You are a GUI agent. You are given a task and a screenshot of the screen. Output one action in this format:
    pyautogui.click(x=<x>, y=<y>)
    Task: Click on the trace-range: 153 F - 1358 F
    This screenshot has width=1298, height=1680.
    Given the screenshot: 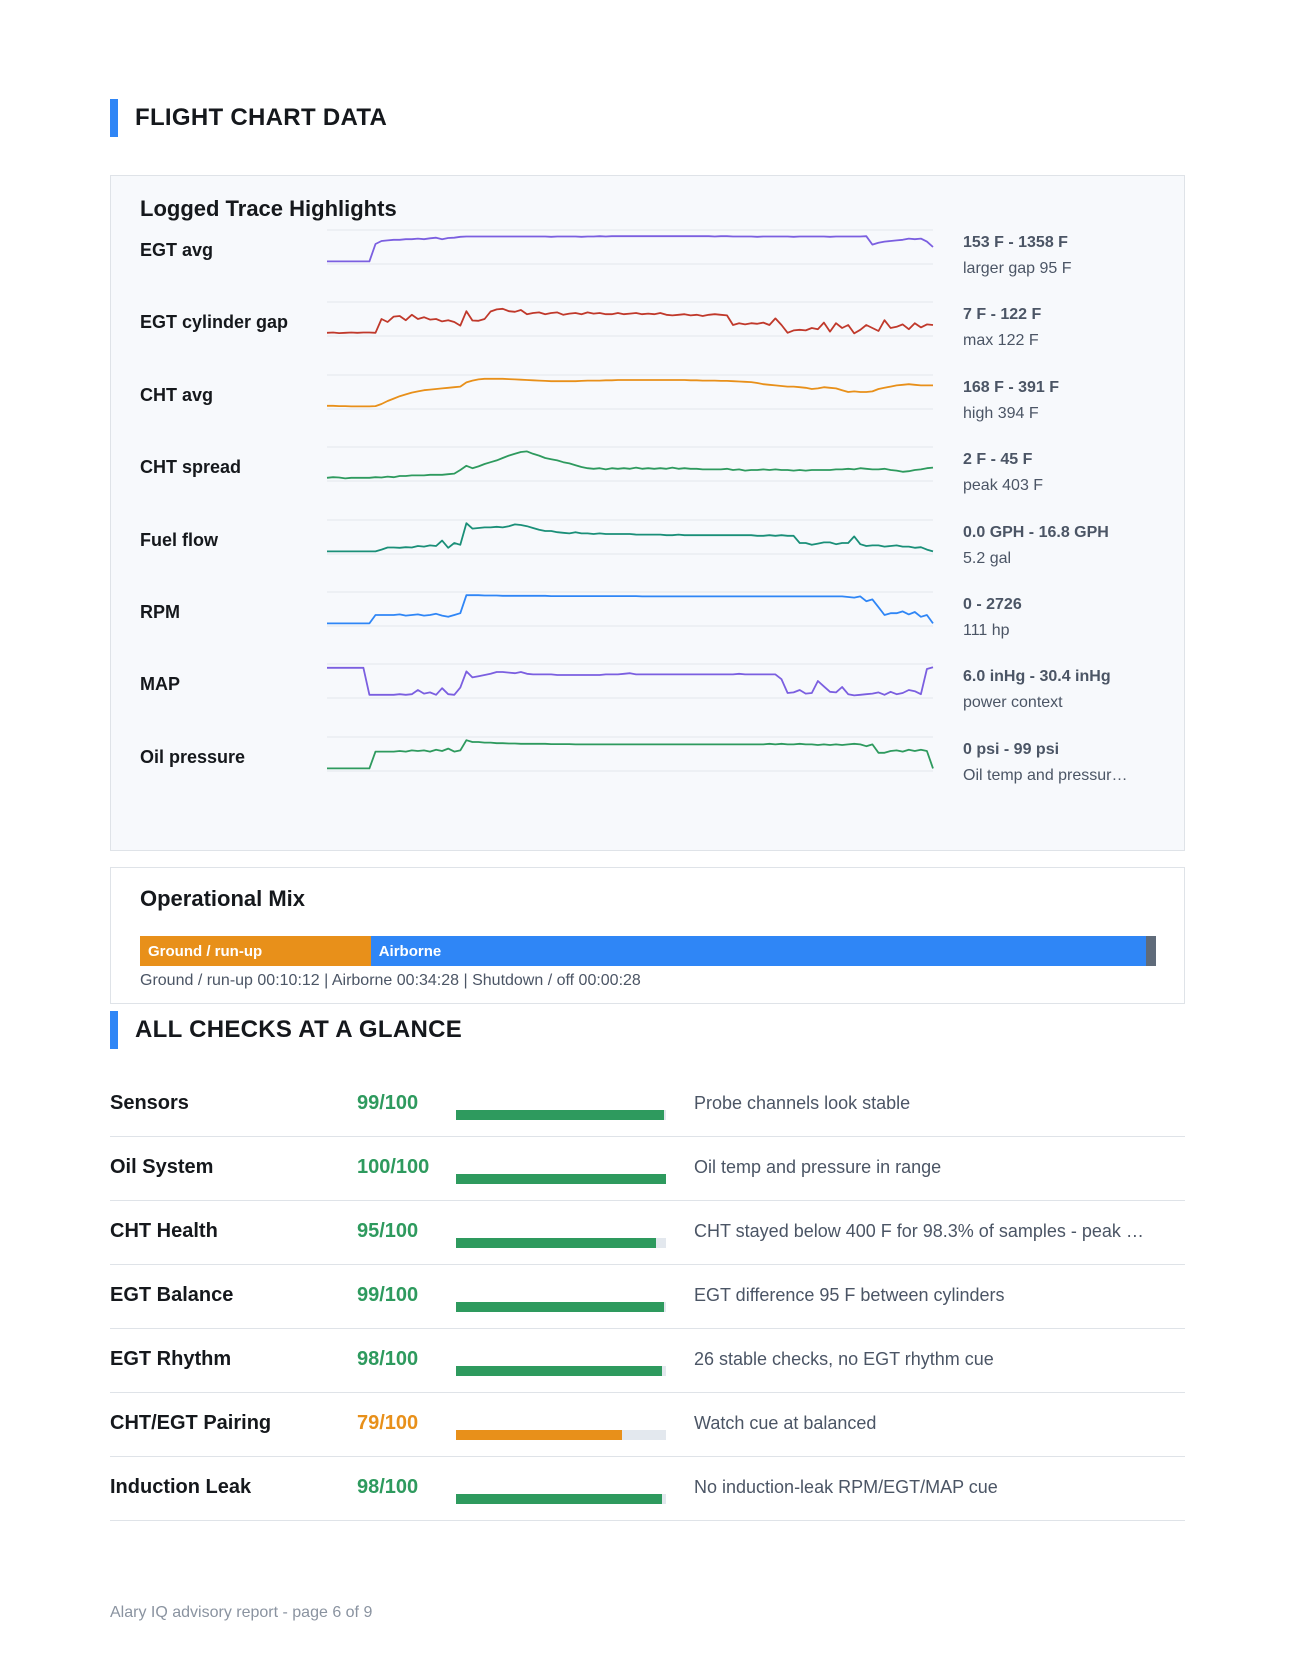 What is the action you would take?
    pyautogui.click(x=1015, y=242)
    